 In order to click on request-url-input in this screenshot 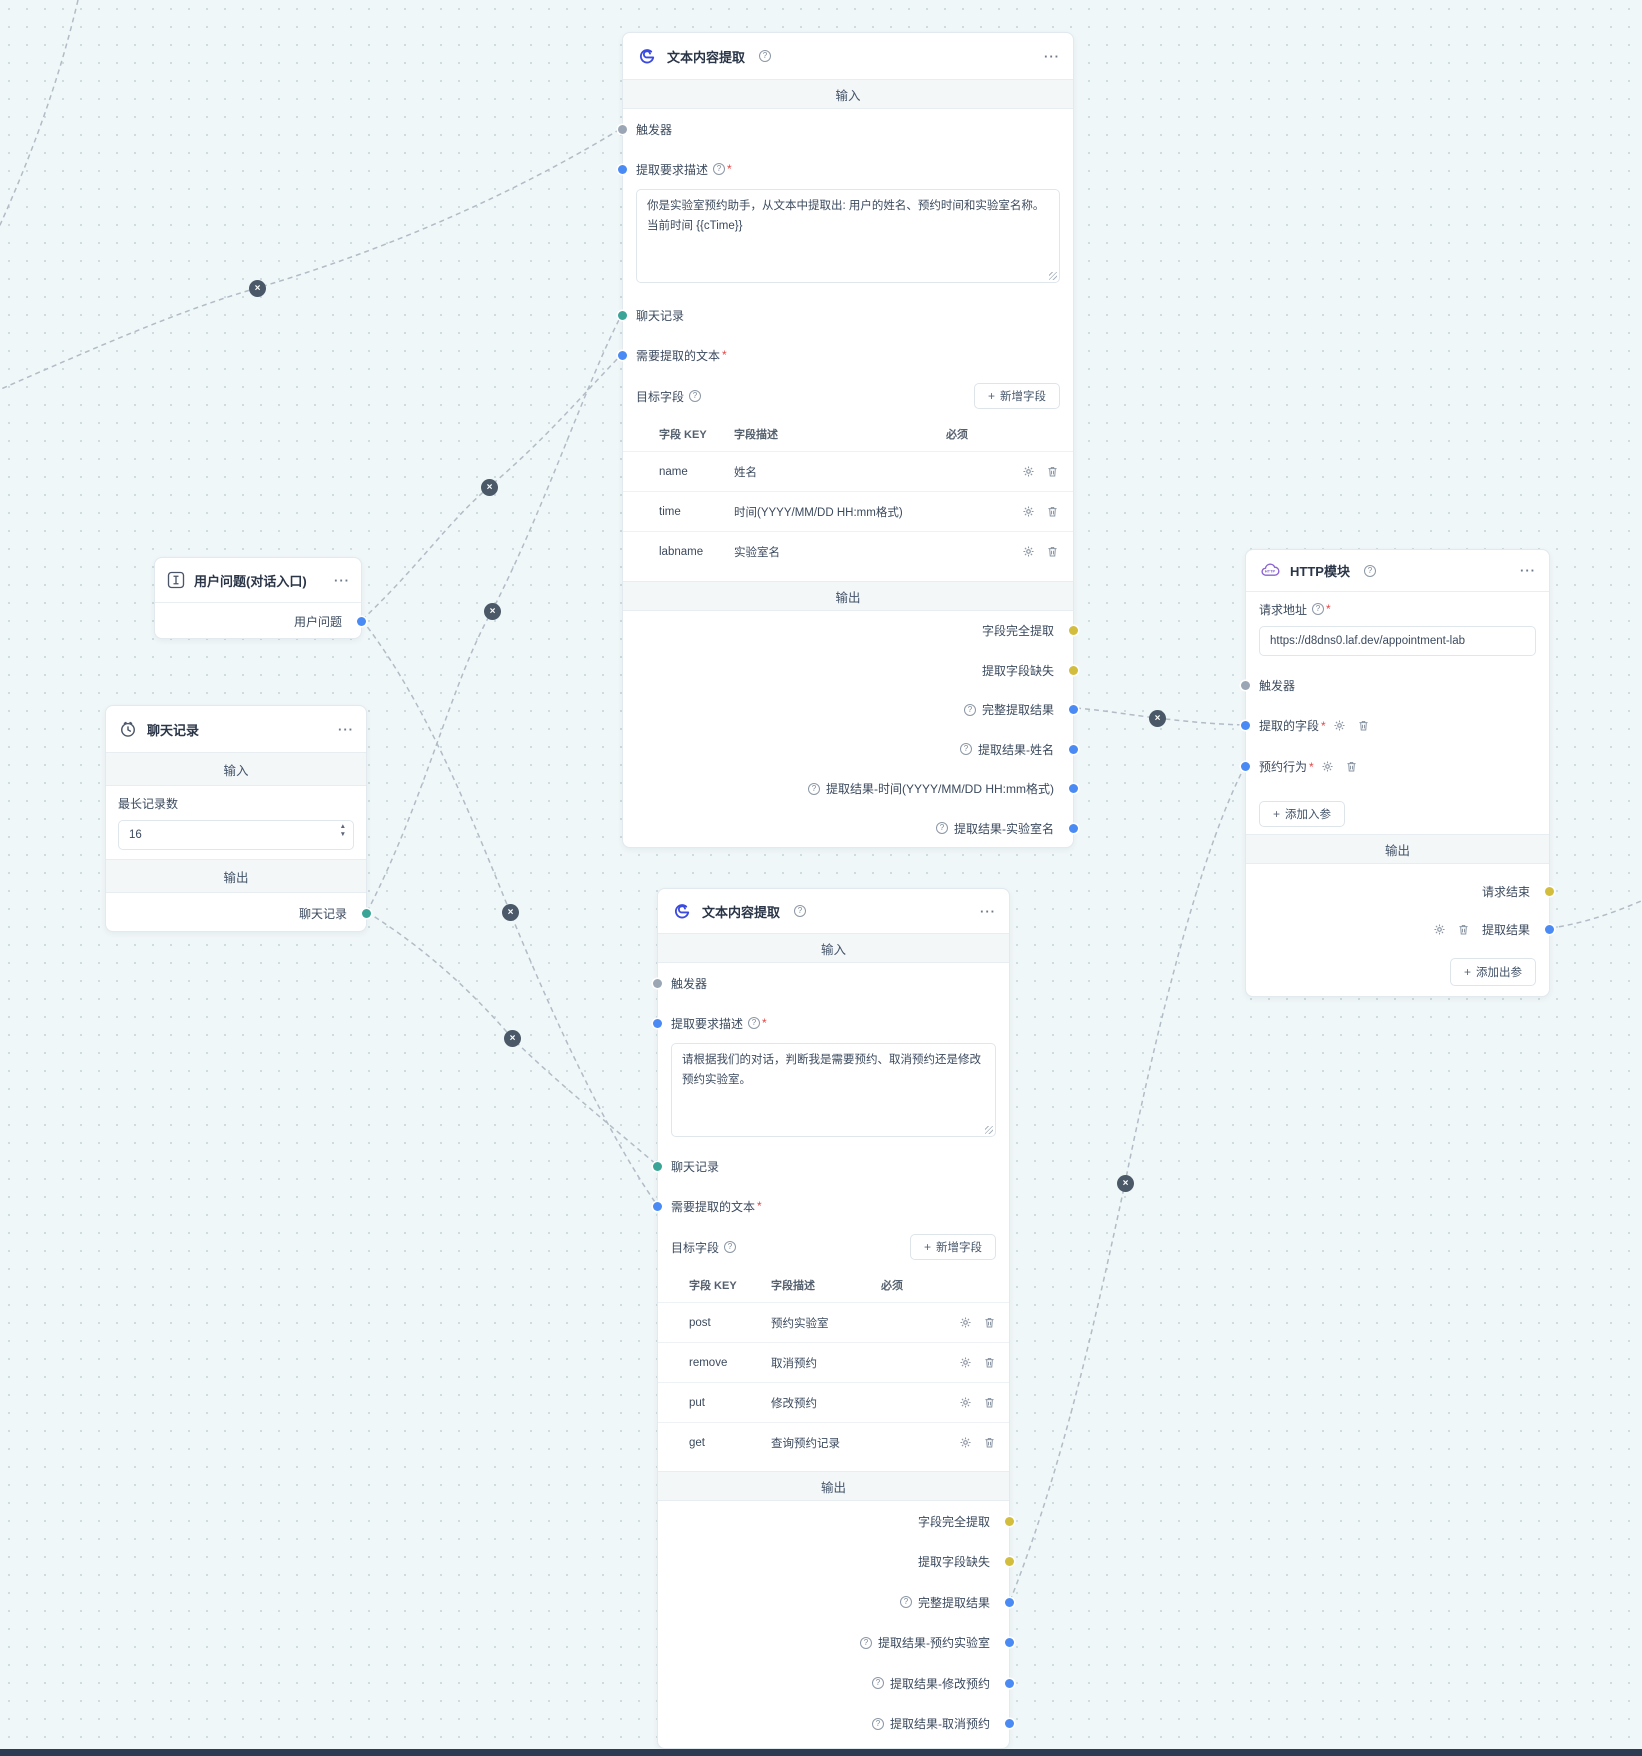, I will do `click(1397, 641)`.